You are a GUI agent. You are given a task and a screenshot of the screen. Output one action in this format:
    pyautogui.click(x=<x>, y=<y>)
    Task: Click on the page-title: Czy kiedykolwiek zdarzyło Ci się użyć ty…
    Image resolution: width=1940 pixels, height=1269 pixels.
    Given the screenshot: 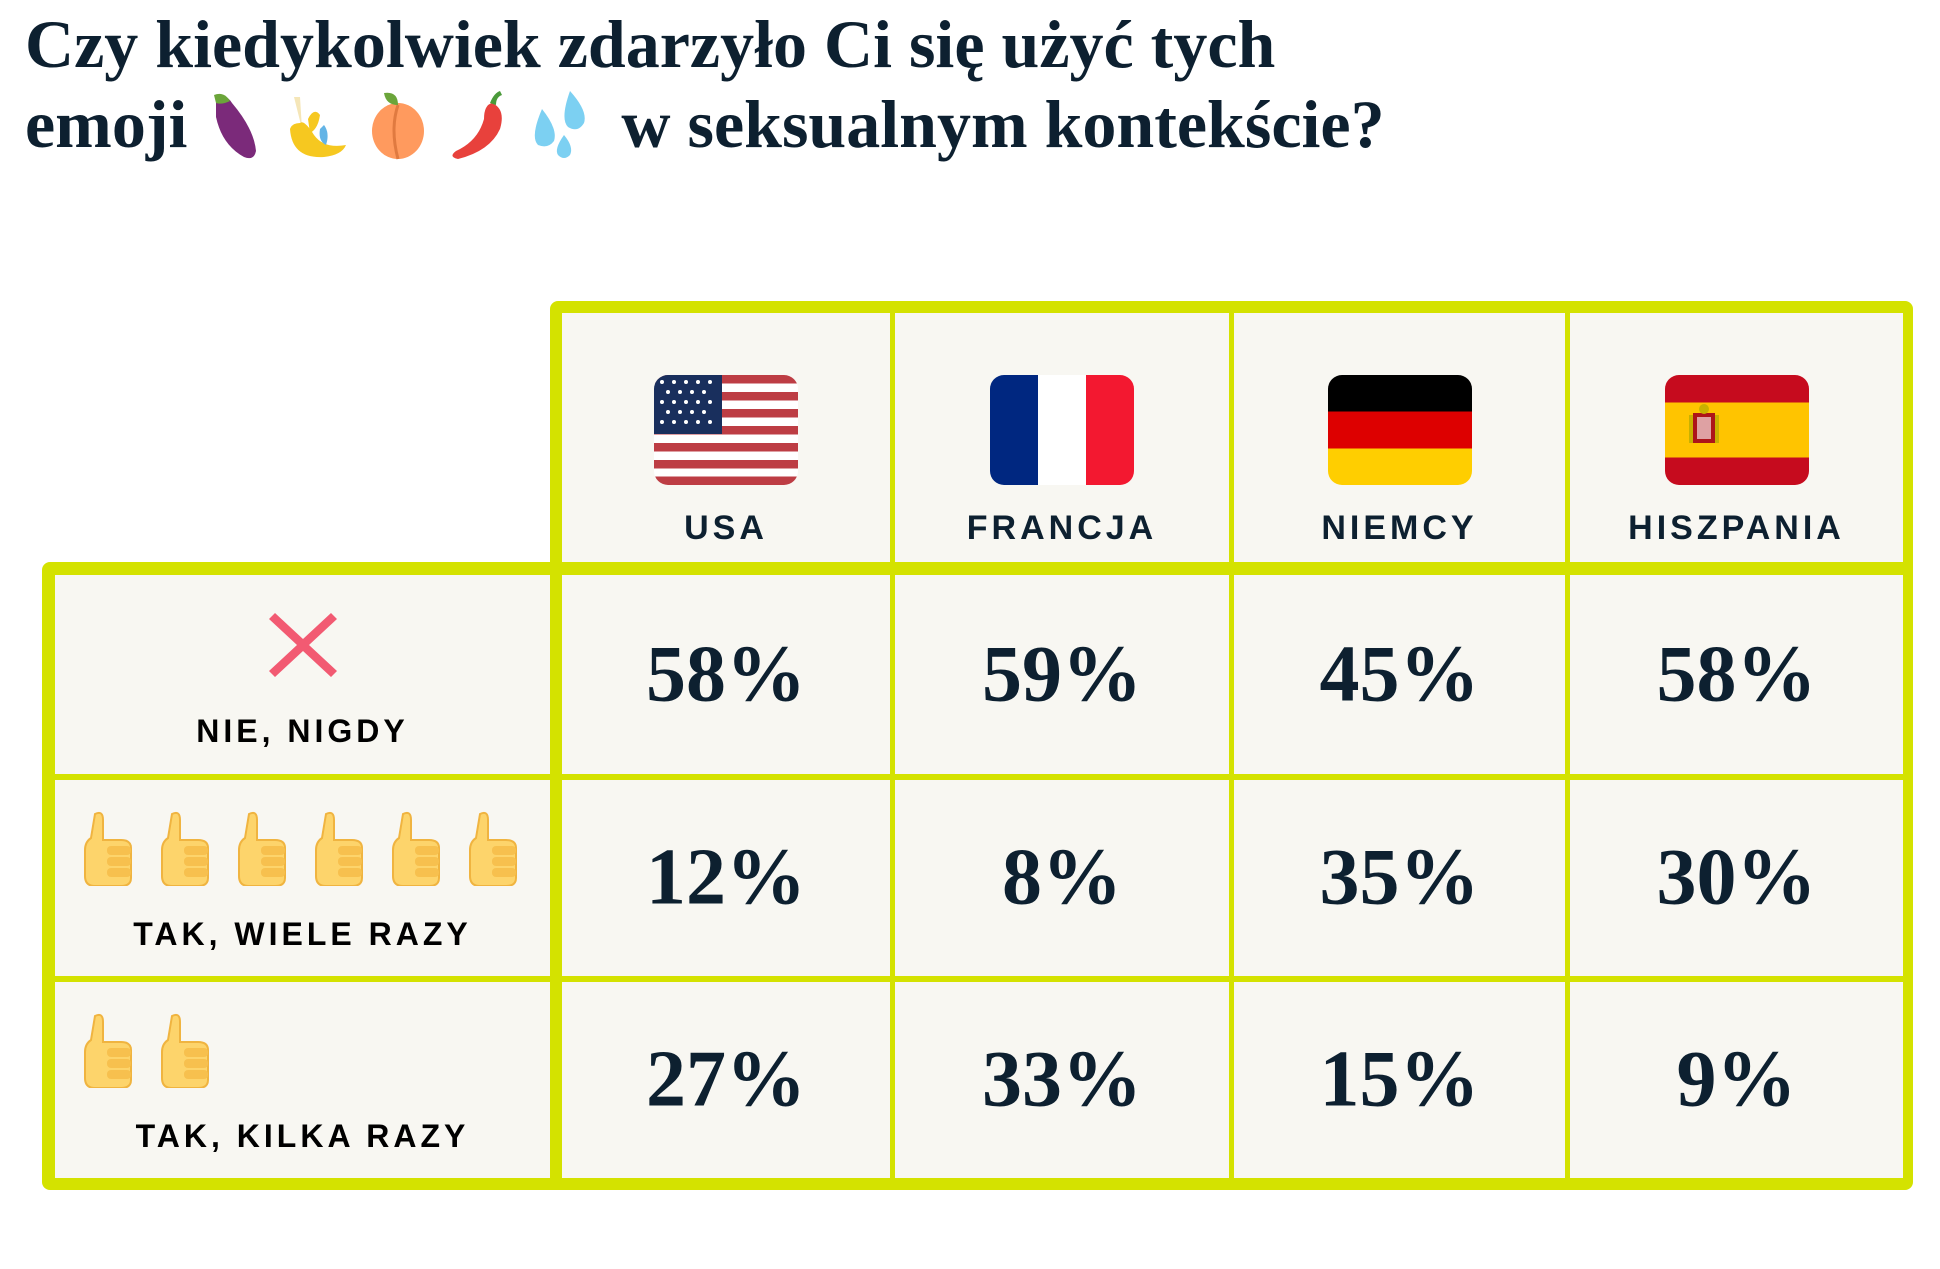 What is the action you would take?
    pyautogui.click(x=705, y=84)
    